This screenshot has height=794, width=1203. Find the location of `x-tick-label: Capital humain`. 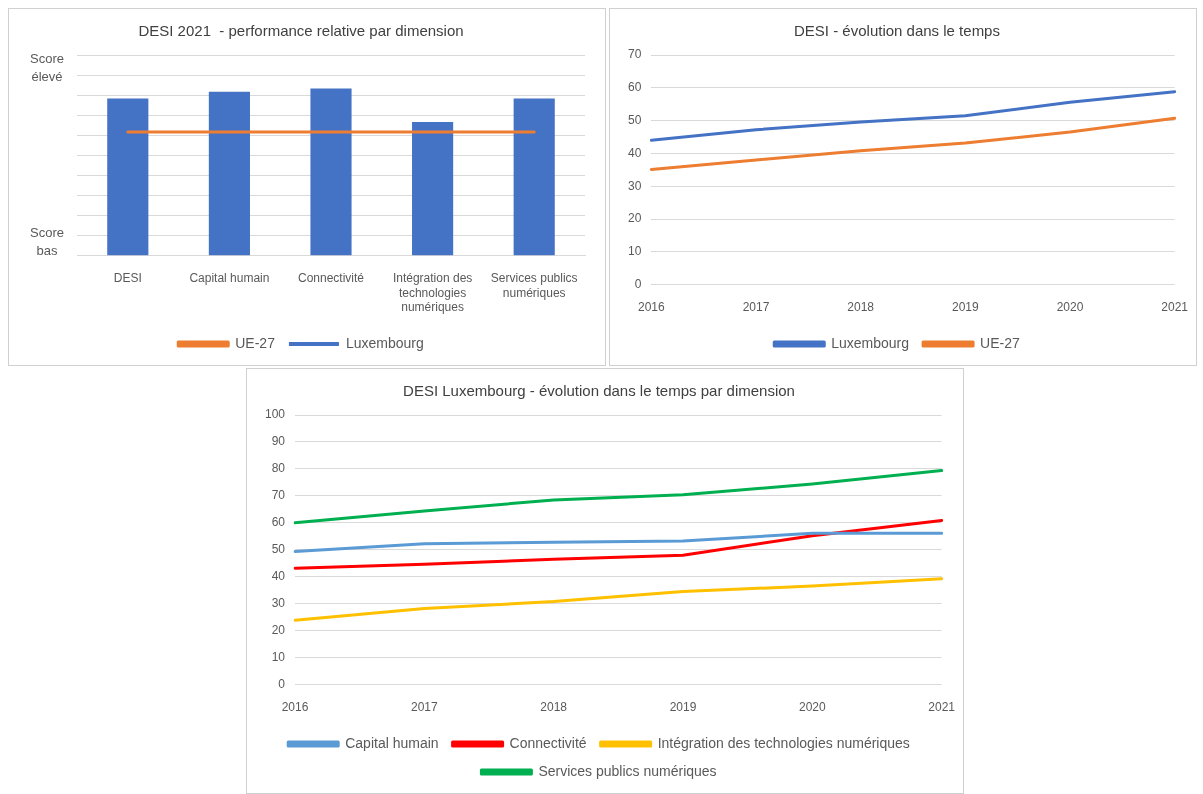

x-tick-label: Capital humain is located at coordinates (229, 278).